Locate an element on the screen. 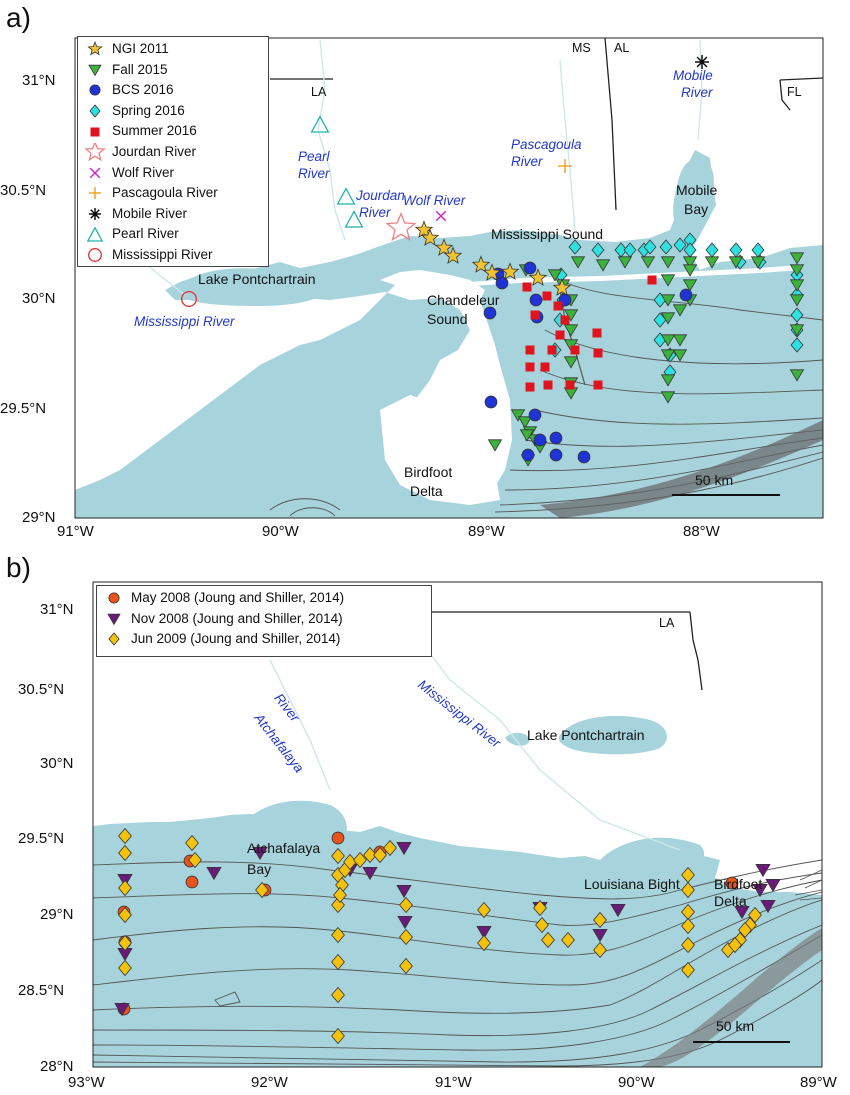  triangle-down-icon is located at coordinates (114, 619).